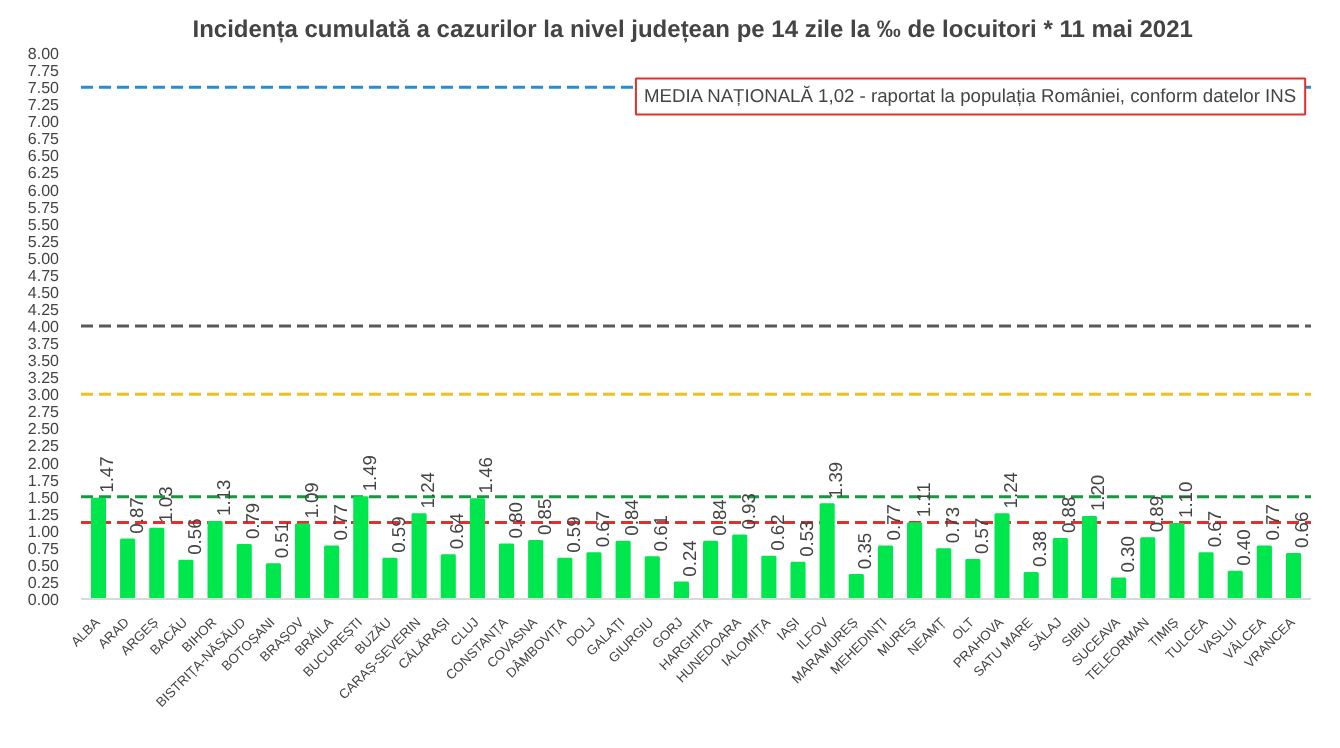 The image size is (1340, 748). Describe the element at coordinates (1244, 547) in the screenshot. I see `data-label: 0.40` at that location.